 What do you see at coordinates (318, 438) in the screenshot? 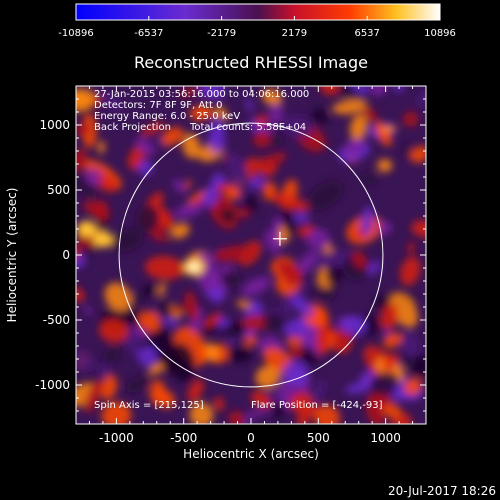
I see `x-tick-label: 500` at bounding box center [318, 438].